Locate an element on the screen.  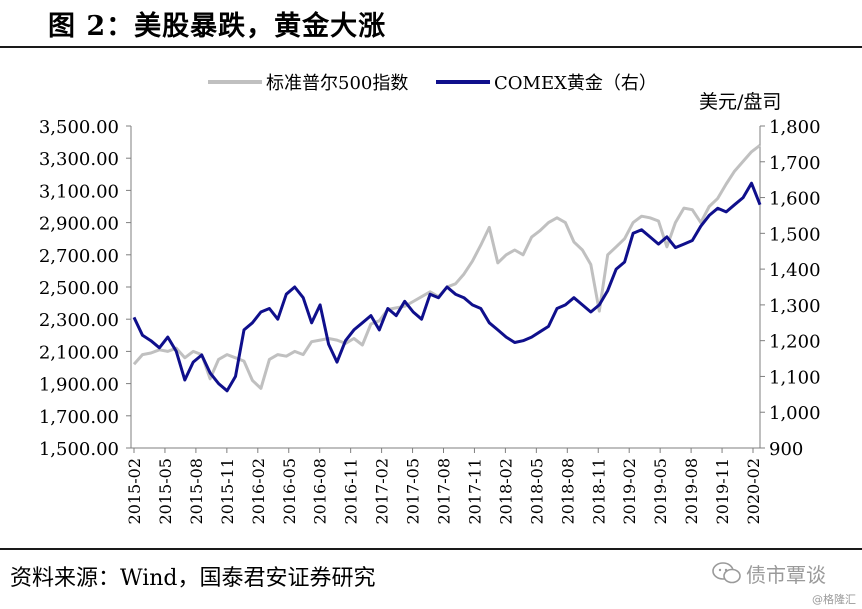
legend-label-sp500: 标准普尔500指数 is located at coordinates (337, 83).